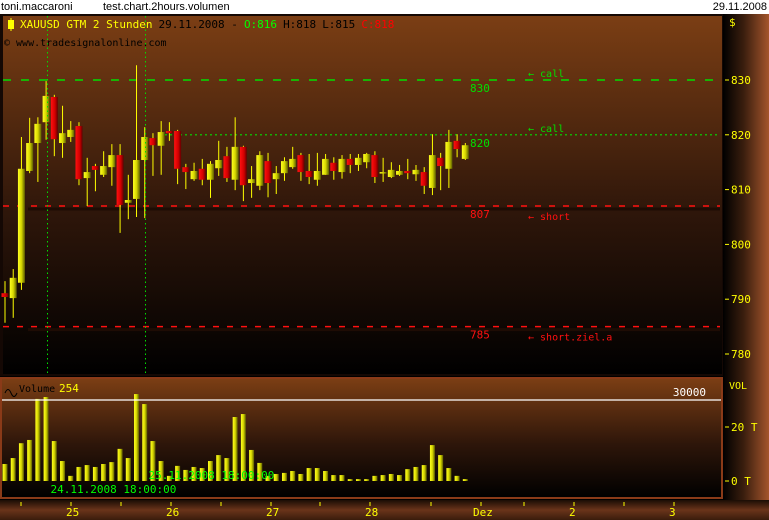 This screenshot has width=769, height=520. I want to click on marker-label-1: 24.11.2008 18:00:00, so click(114, 489).